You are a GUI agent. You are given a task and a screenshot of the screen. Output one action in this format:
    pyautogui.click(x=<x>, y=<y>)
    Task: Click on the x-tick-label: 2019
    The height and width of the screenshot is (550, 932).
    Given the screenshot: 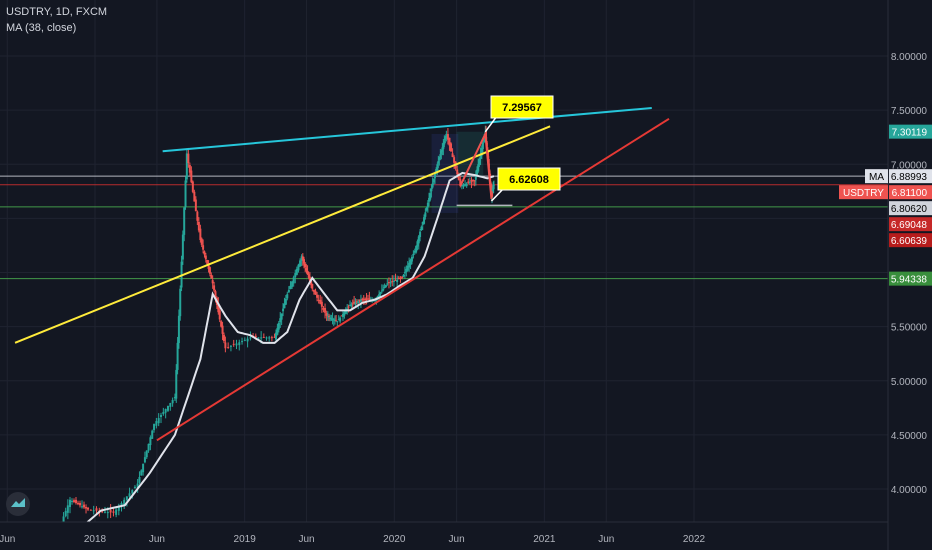 What is the action you would take?
    pyautogui.click(x=245, y=539)
    